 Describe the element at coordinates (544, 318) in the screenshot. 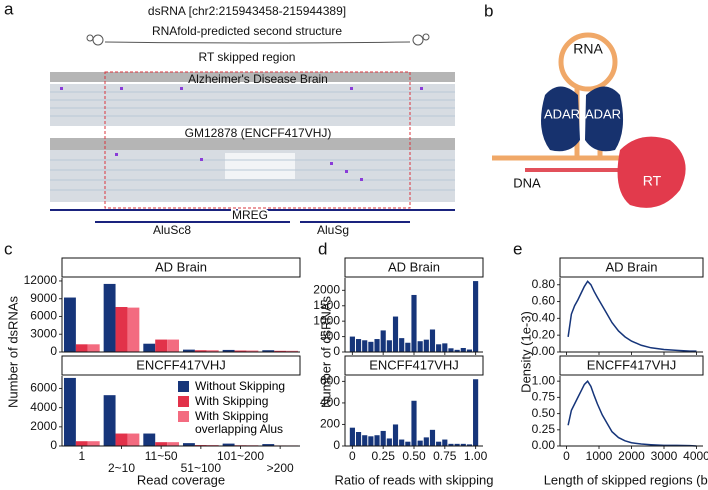

I see `y-tick-label: 0.40` at that location.